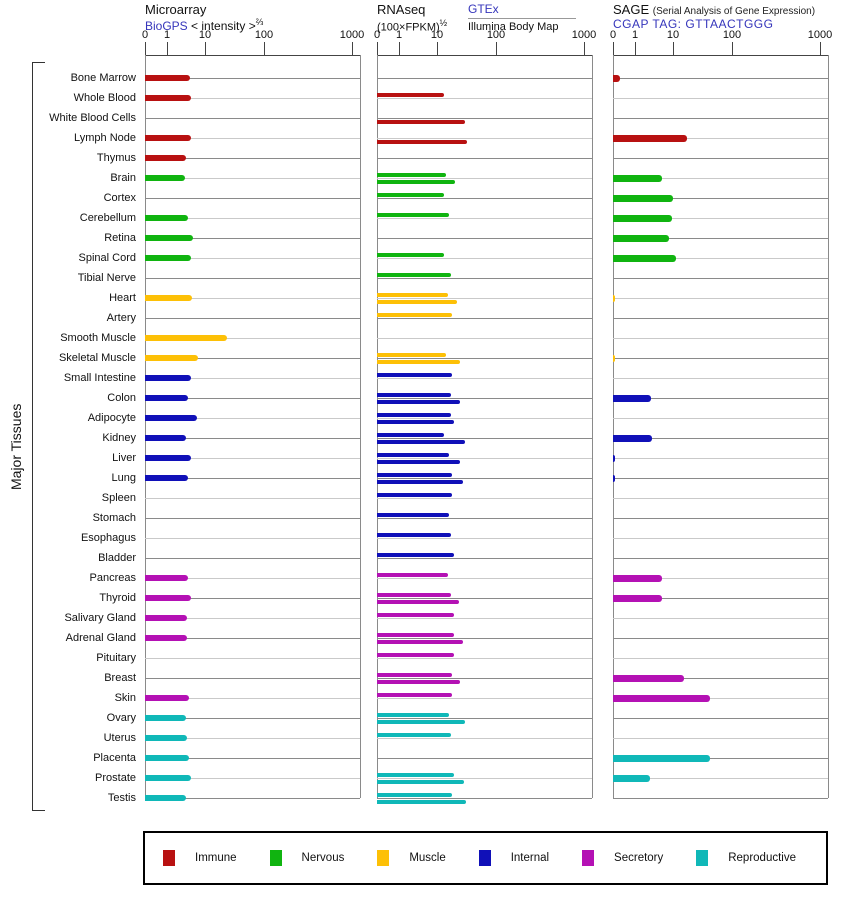 The image size is (842, 900). What do you see at coordinates (107, 218) in the screenshot?
I see `tissue-label: Cerebellum` at bounding box center [107, 218].